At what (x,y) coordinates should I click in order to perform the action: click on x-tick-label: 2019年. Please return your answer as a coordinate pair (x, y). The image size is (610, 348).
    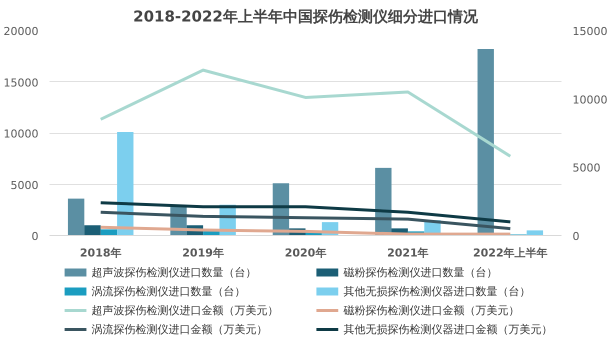
    Looking at the image, I should click on (203, 253).